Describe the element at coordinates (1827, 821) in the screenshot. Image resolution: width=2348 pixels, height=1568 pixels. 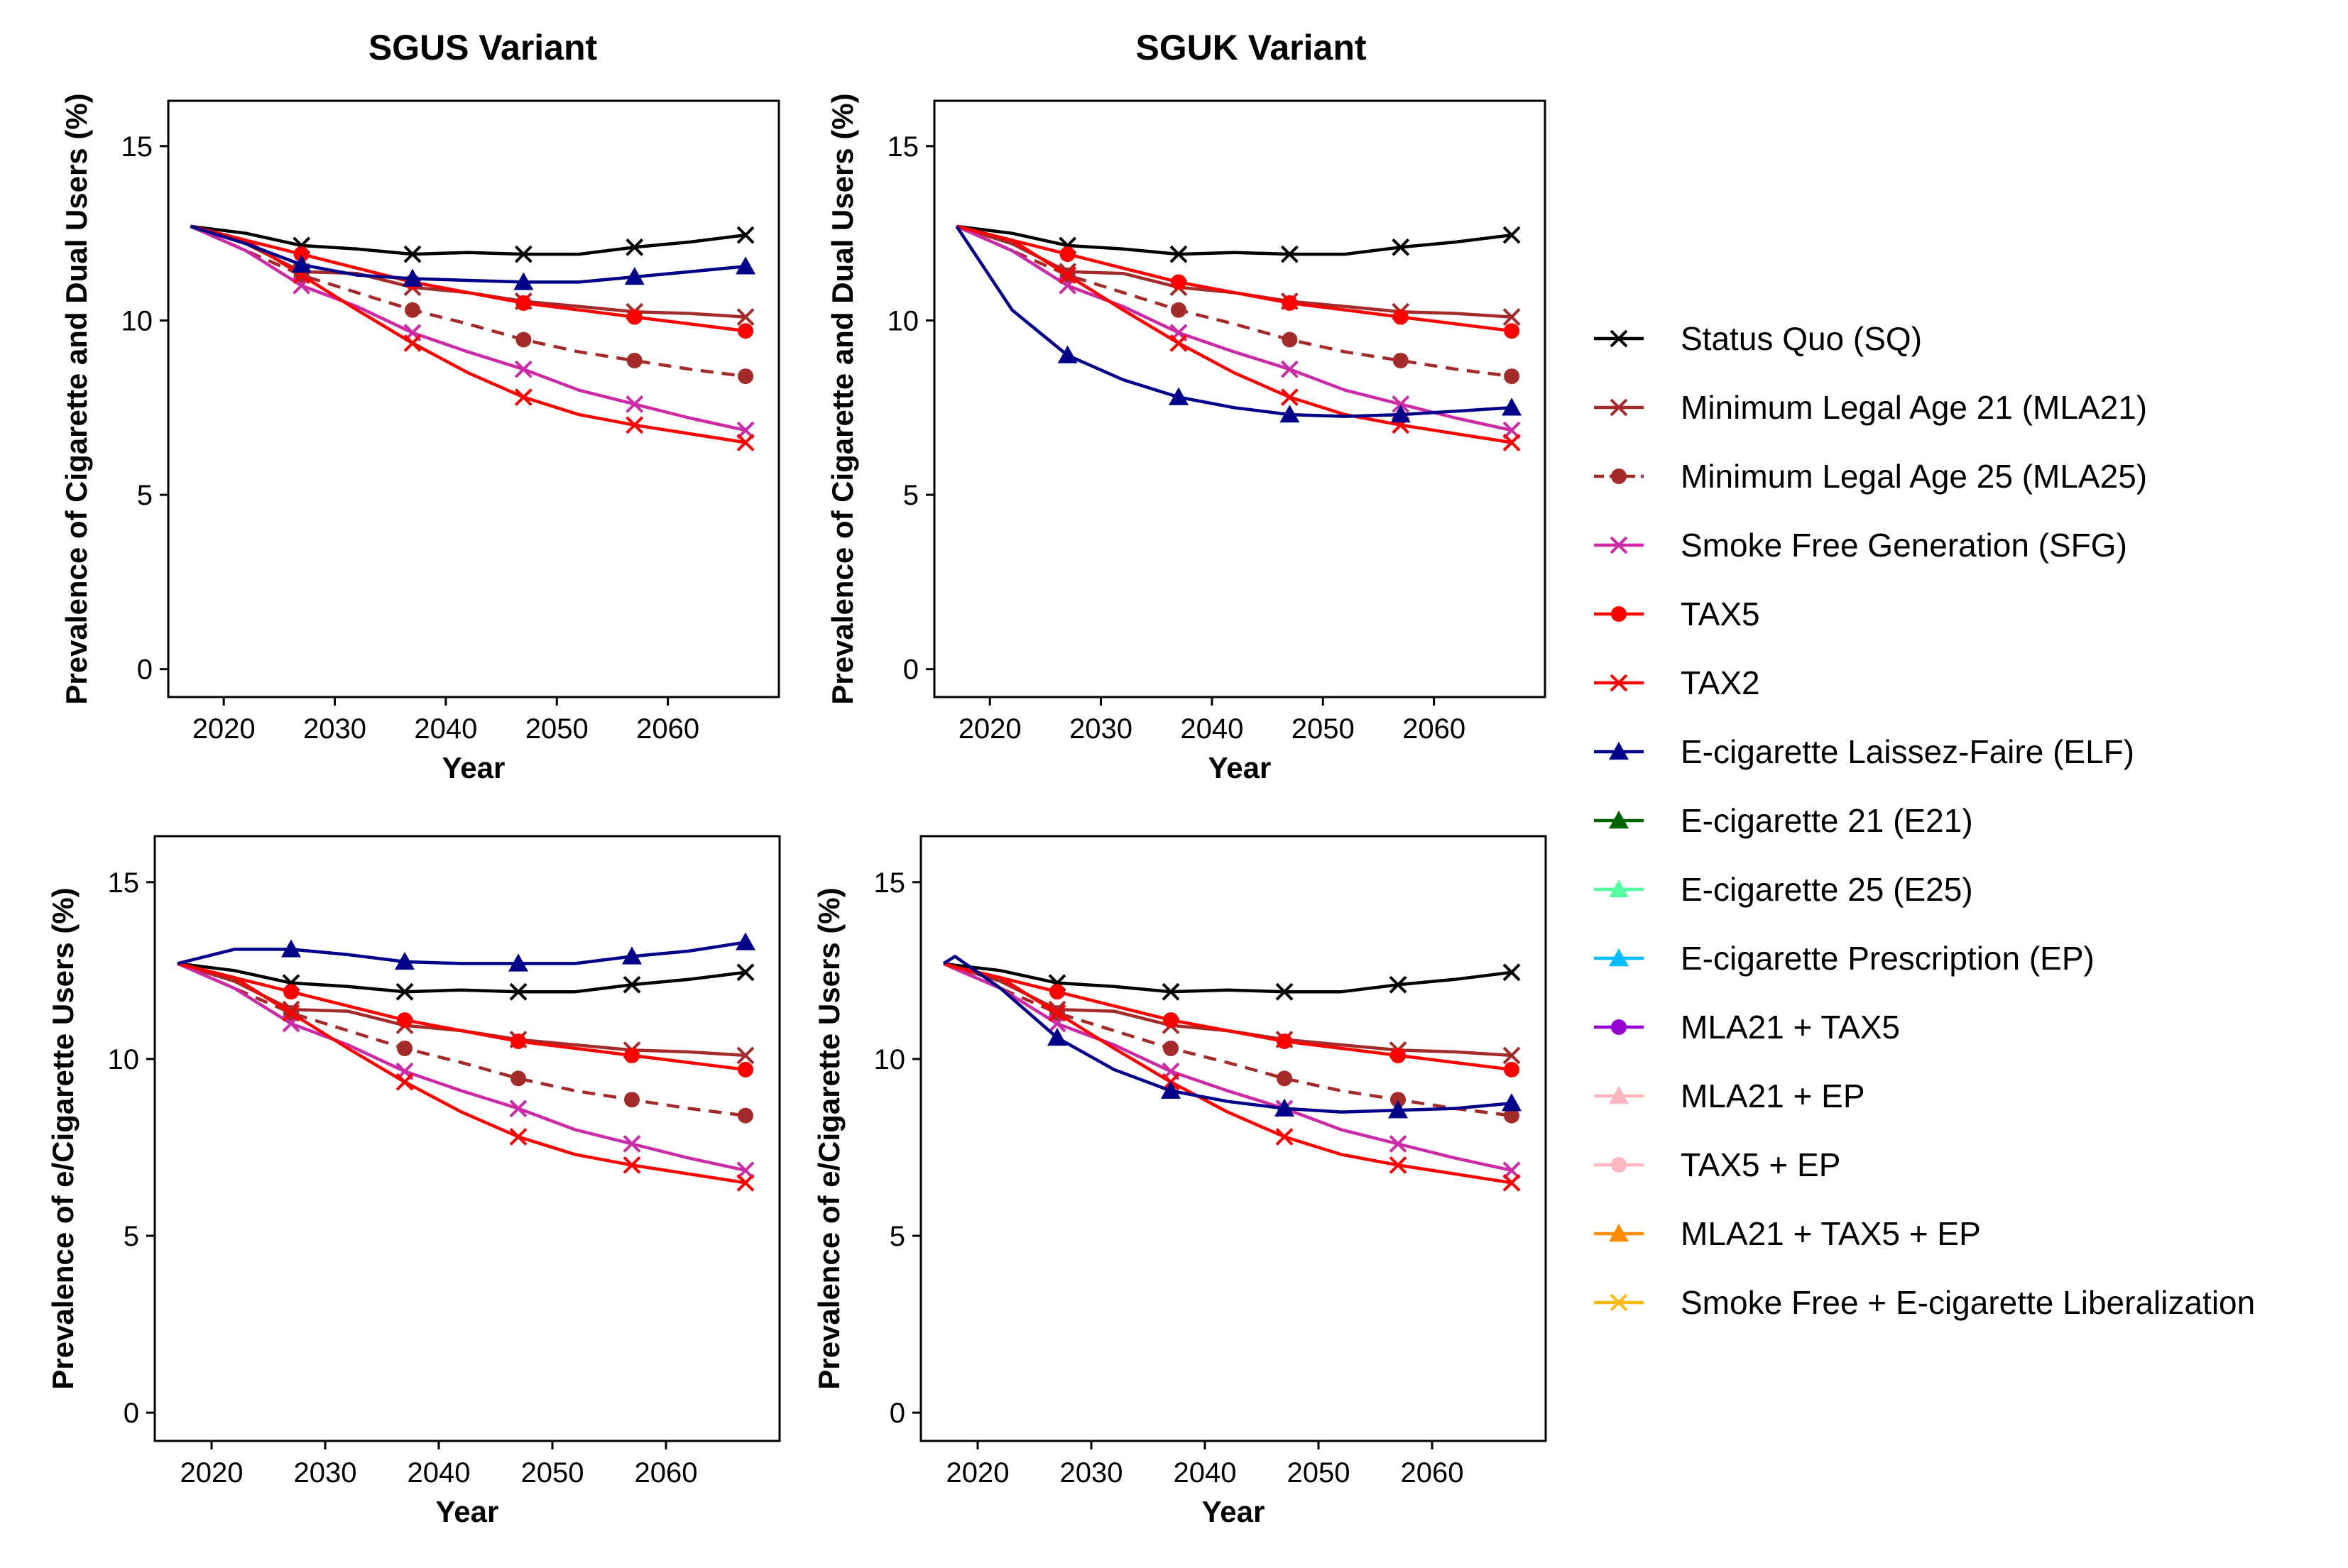
I see `legend-label: E-cigarette 21 (E21)` at that location.